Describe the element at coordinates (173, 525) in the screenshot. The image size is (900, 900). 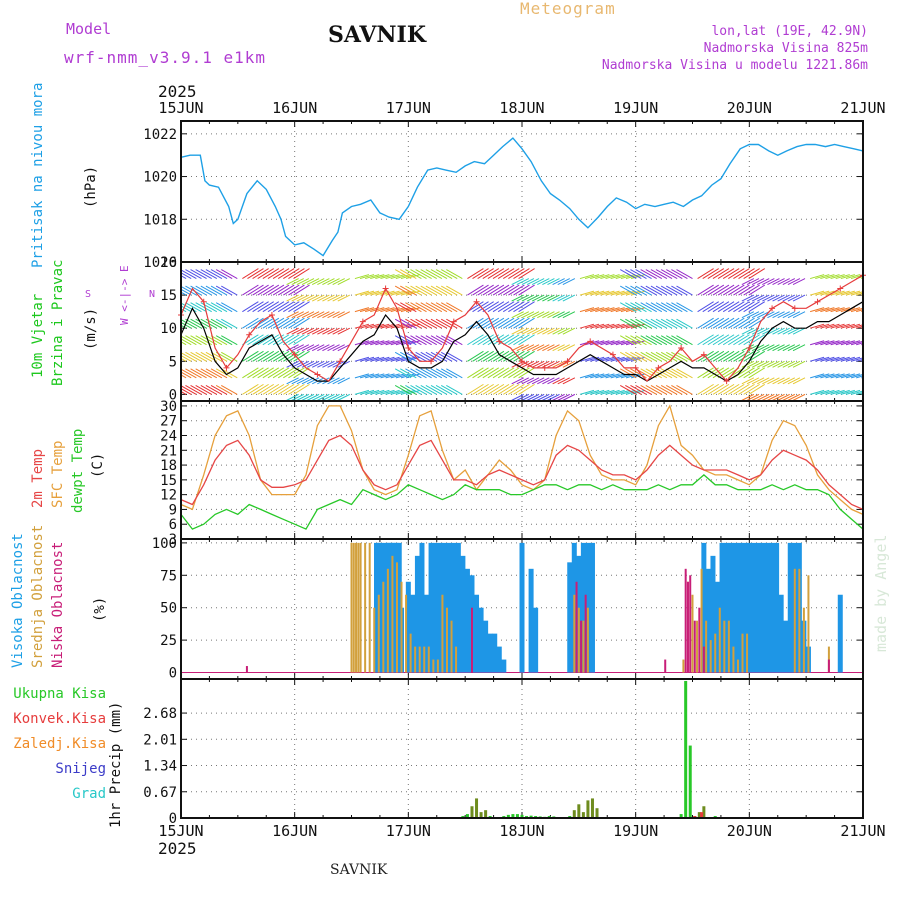
I see `y-tick-label: 6` at that location.